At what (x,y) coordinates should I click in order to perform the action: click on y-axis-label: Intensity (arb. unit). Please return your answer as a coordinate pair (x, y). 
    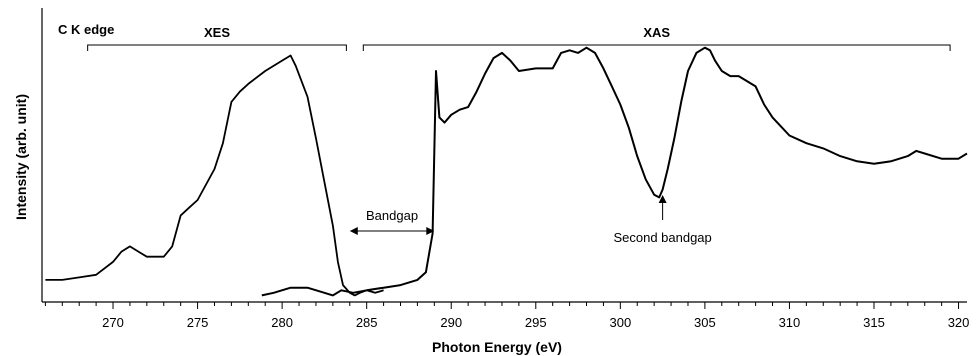
    Looking at the image, I should click on (21, 157).